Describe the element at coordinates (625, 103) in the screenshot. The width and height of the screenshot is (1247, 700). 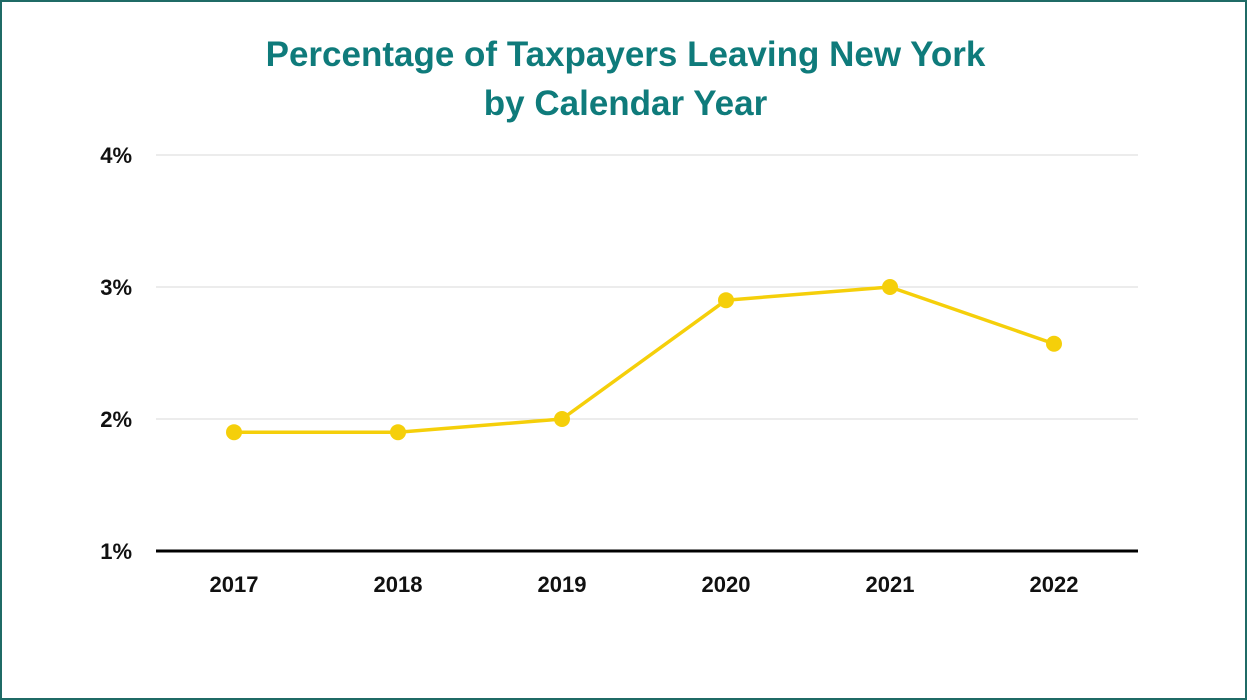
I see `chart-title-line-2: by Calendar Year` at that location.